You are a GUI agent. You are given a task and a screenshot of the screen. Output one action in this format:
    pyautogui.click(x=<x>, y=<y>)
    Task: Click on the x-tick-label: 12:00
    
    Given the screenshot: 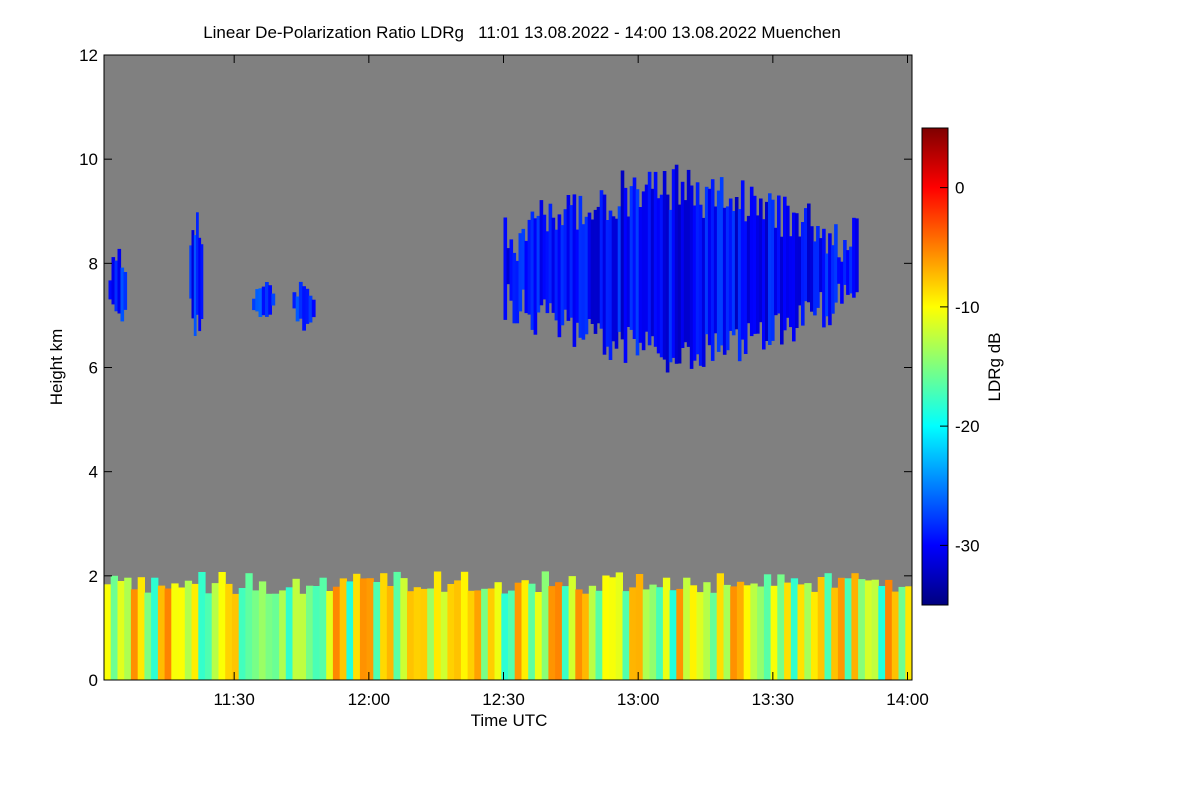 What is the action you would take?
    pyautogui.click(x=369, y=699)
    